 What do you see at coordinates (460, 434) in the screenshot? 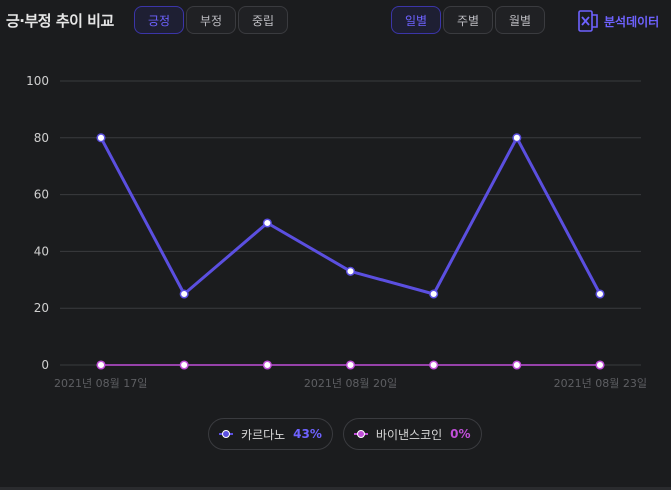
I see `legend-percent: 0%` at bounding box center [460, 434].